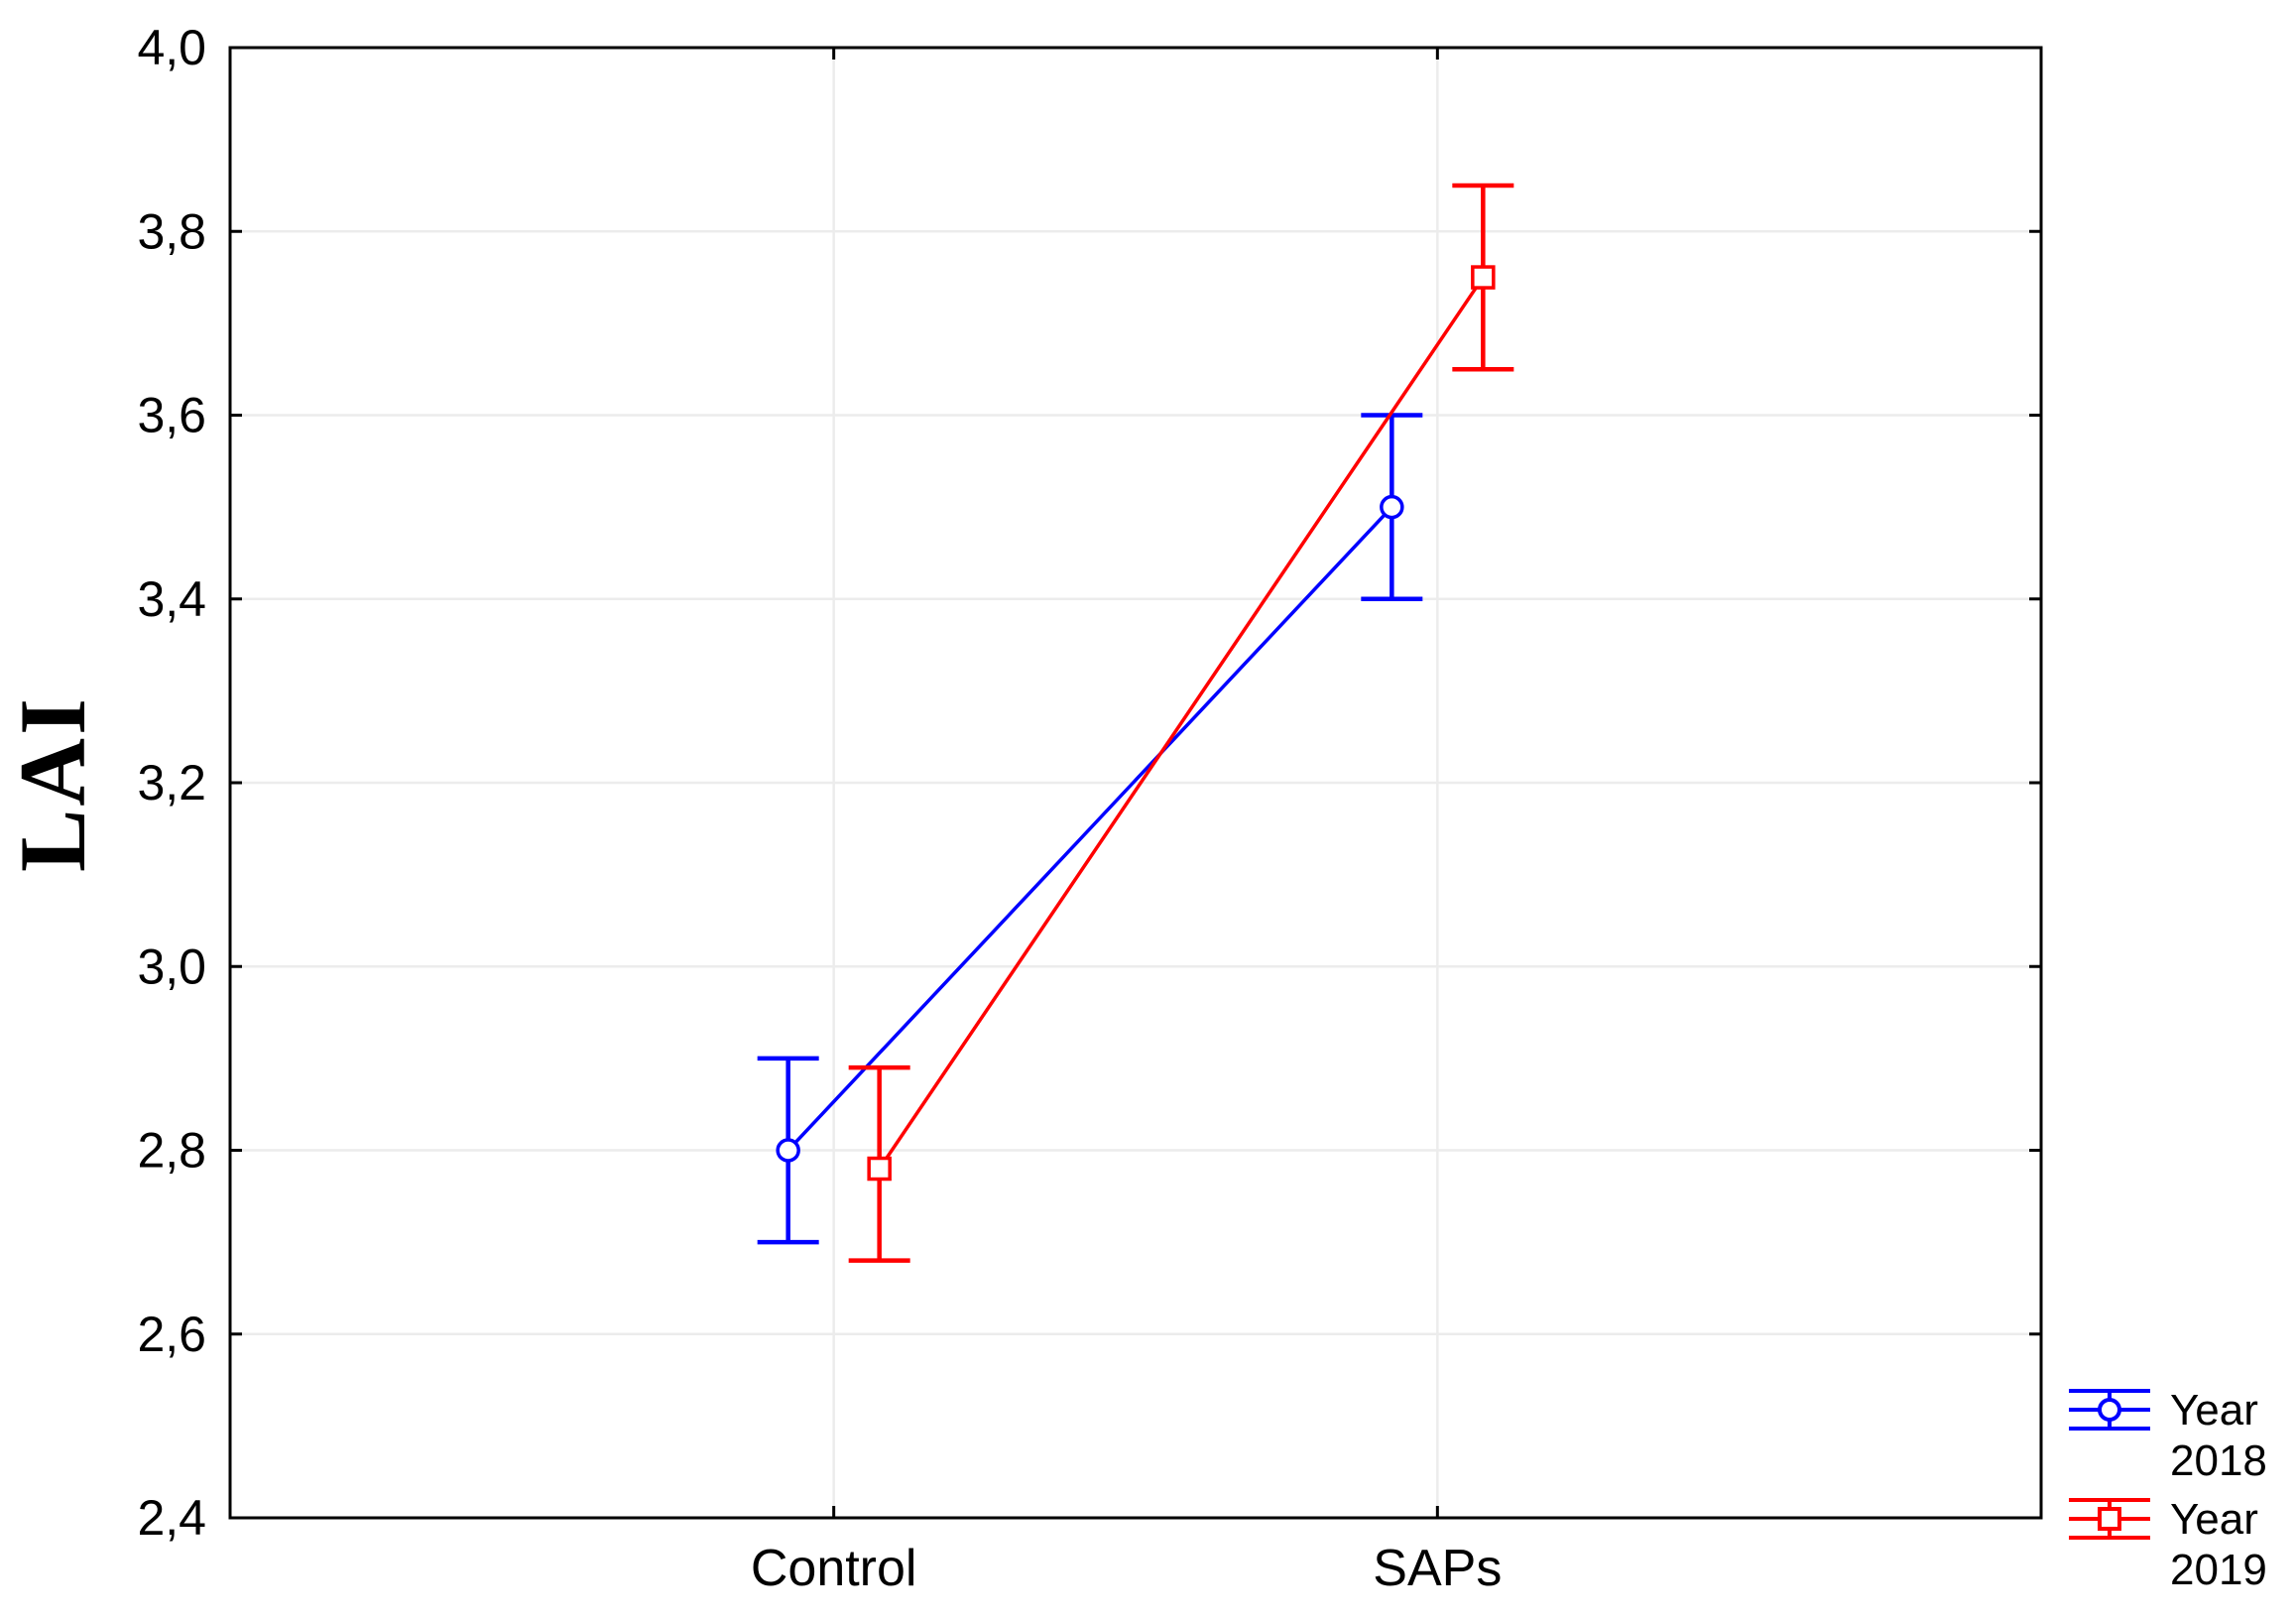  Describe the element at coordinates (2218, 1544) in the screenshot. I see `legend-label-year-2019: Year 2019` at that location.